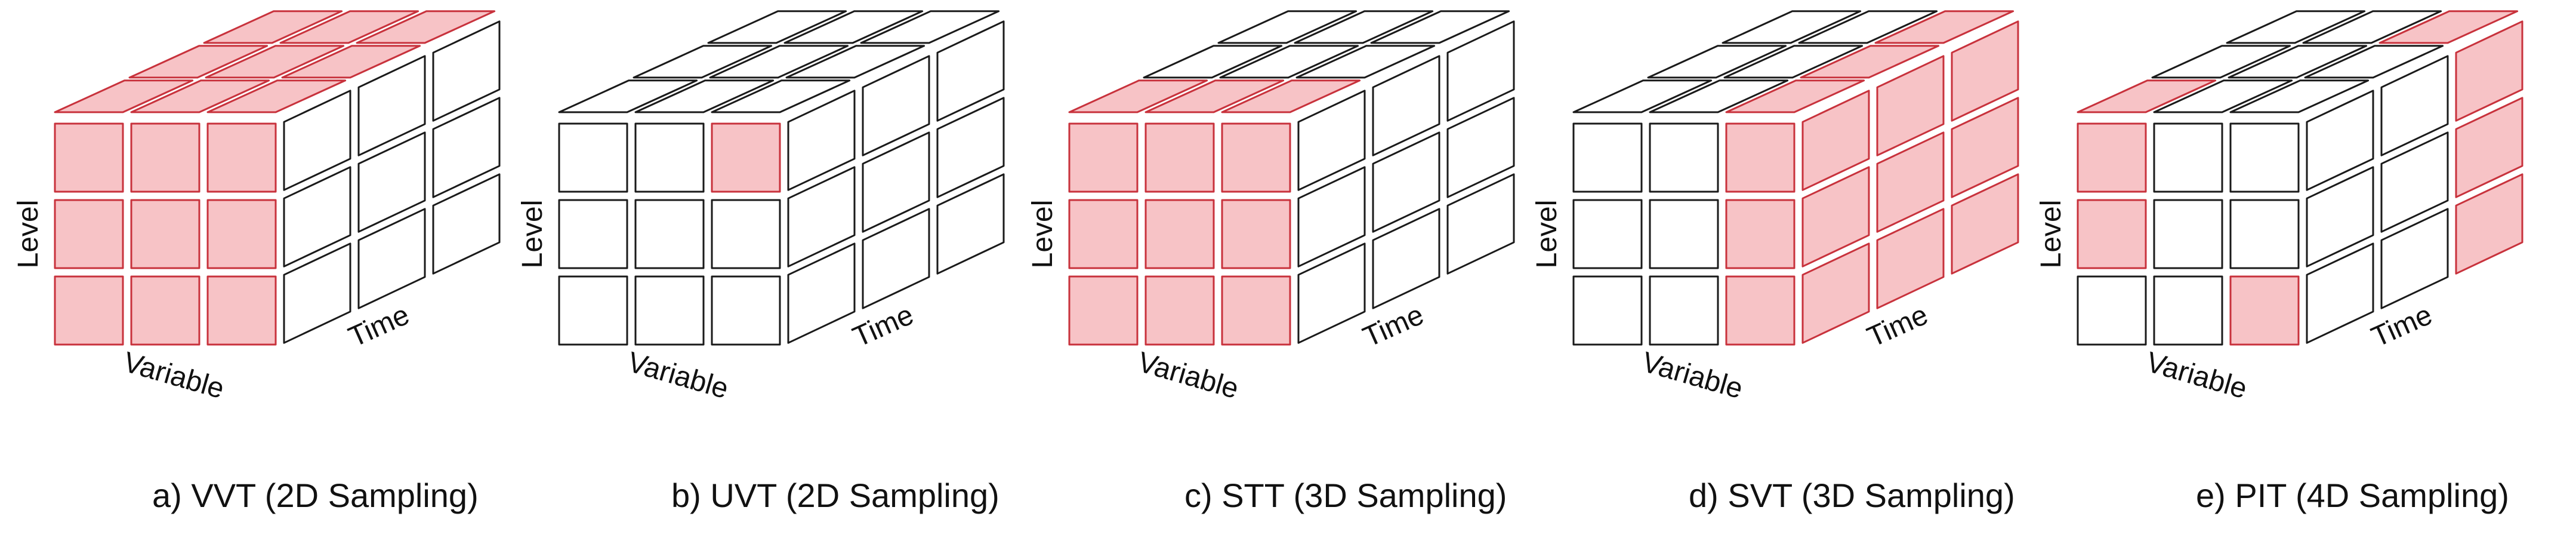 The image size is (2576, 550). What do you see at coordinates (2279, 208) in the screenshot?
I see `cube-panel-5: Level Variable Time` at bounding box center [2279, 208].